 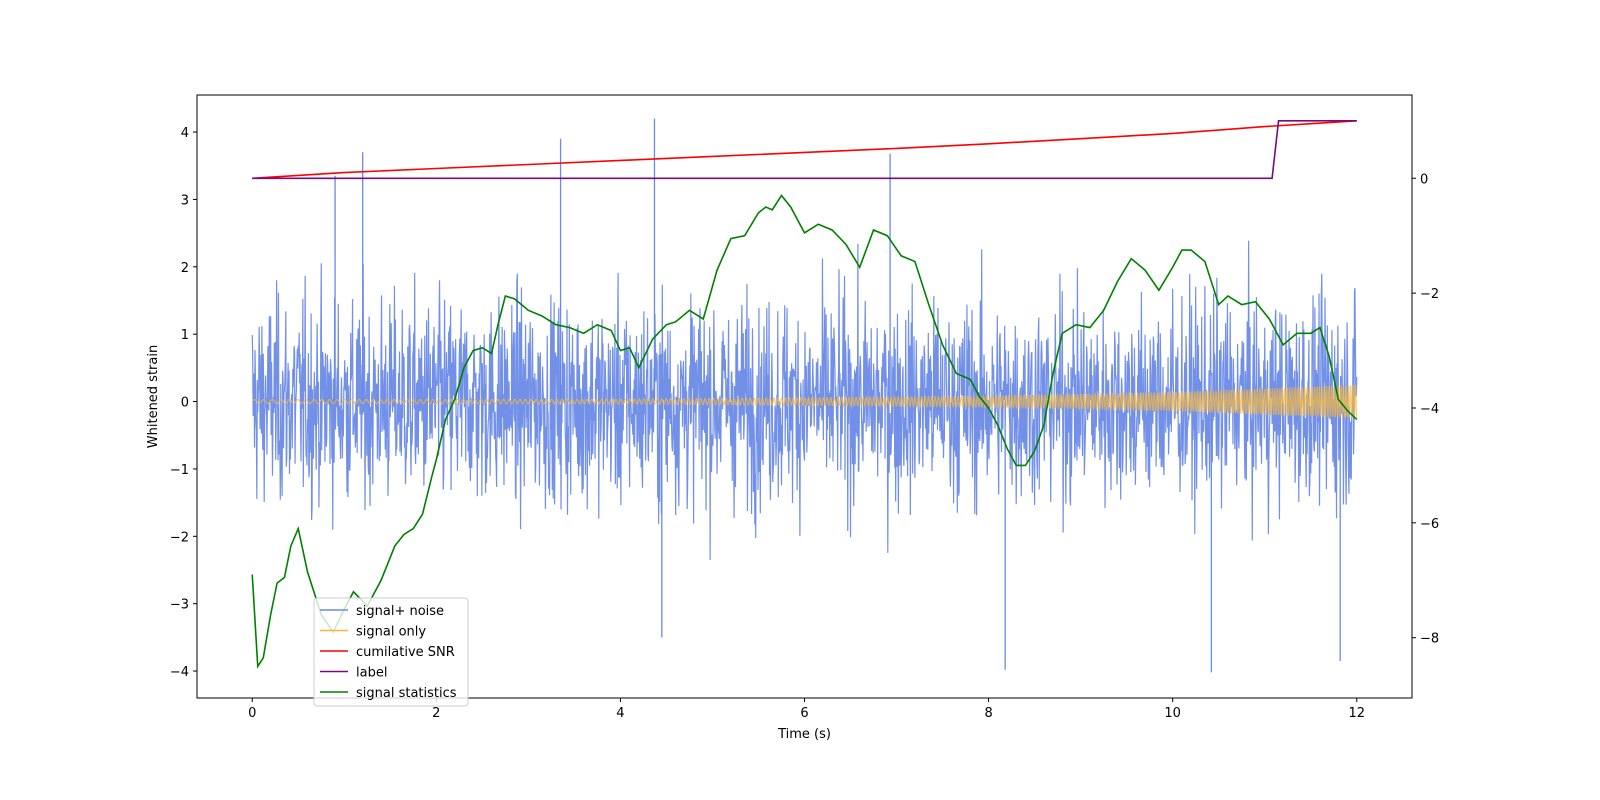 I want to click on legend-label: signal statistics, so click(x=406, y=693).